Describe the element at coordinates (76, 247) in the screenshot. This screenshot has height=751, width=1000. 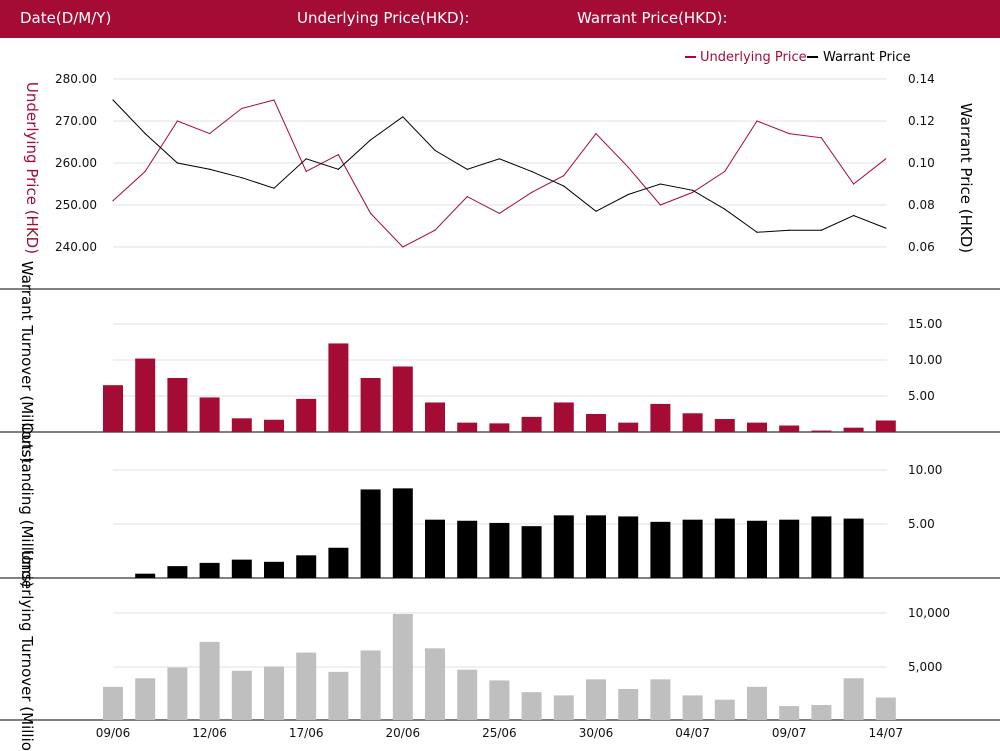
I see `y-tick-left: 240.00` at that location.